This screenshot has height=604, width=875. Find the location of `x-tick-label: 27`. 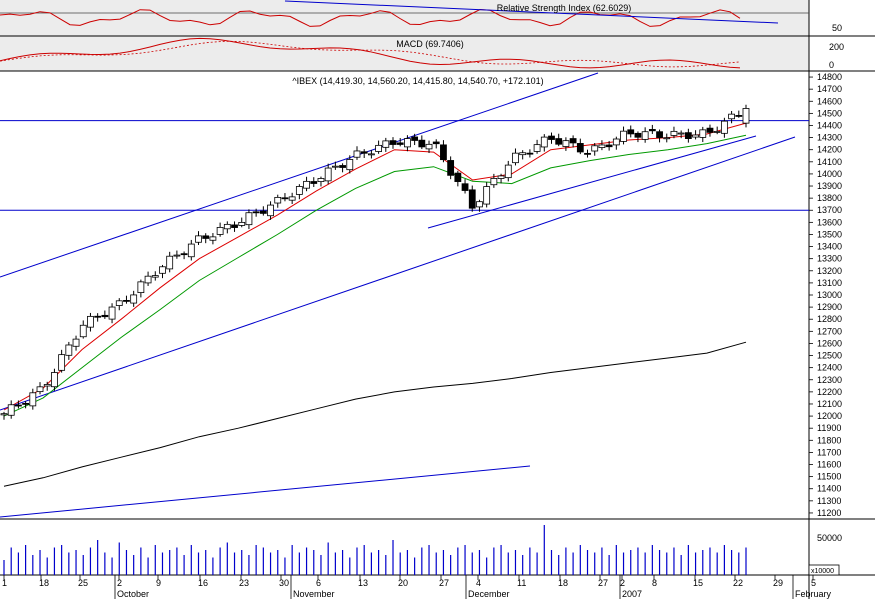

x-tick-label: 27 is located at coordinates (603, 583).